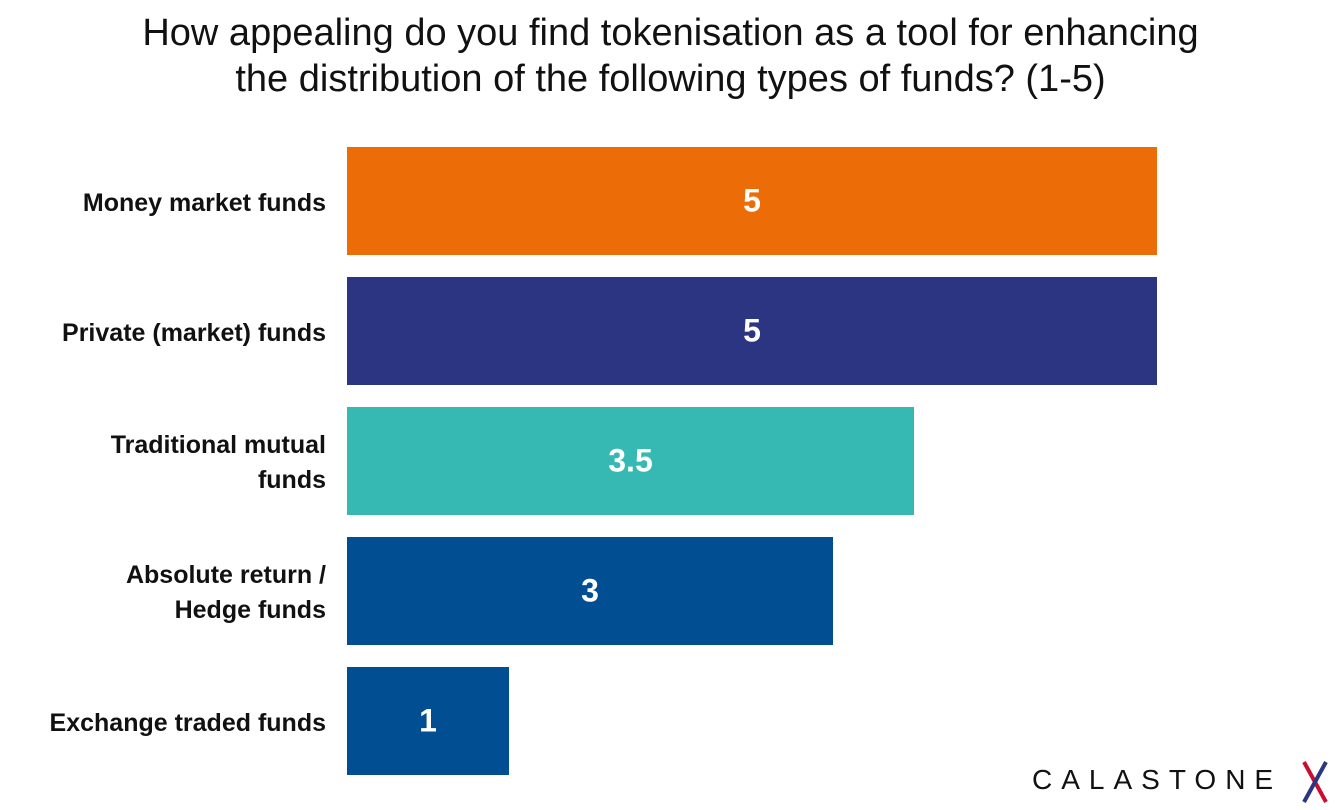 The height and width of the screenshot is (810, 1341). Describe the element at coordinates (187, 722) in the screenshot. I see `category-label: Exchange traded funds` at that location.